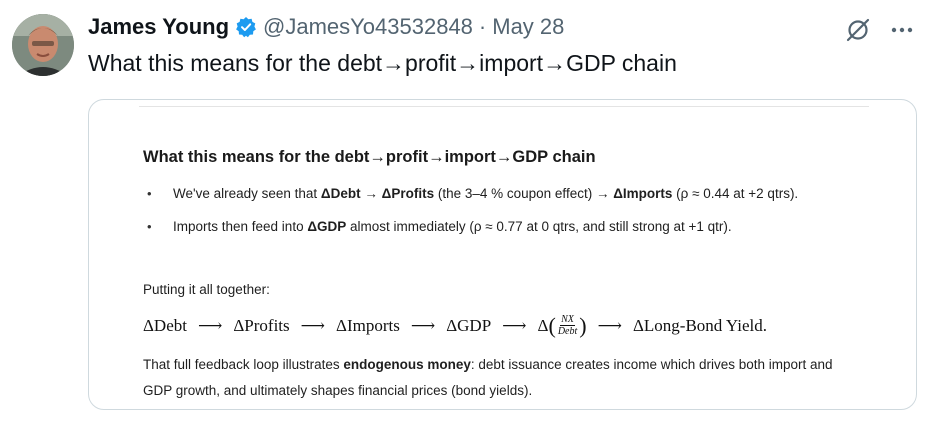 This screenshot has width=936, height=426. Describe the element at coordinates (543, 325) in the screenshot. I see `chain-delta: Δ` at that location.